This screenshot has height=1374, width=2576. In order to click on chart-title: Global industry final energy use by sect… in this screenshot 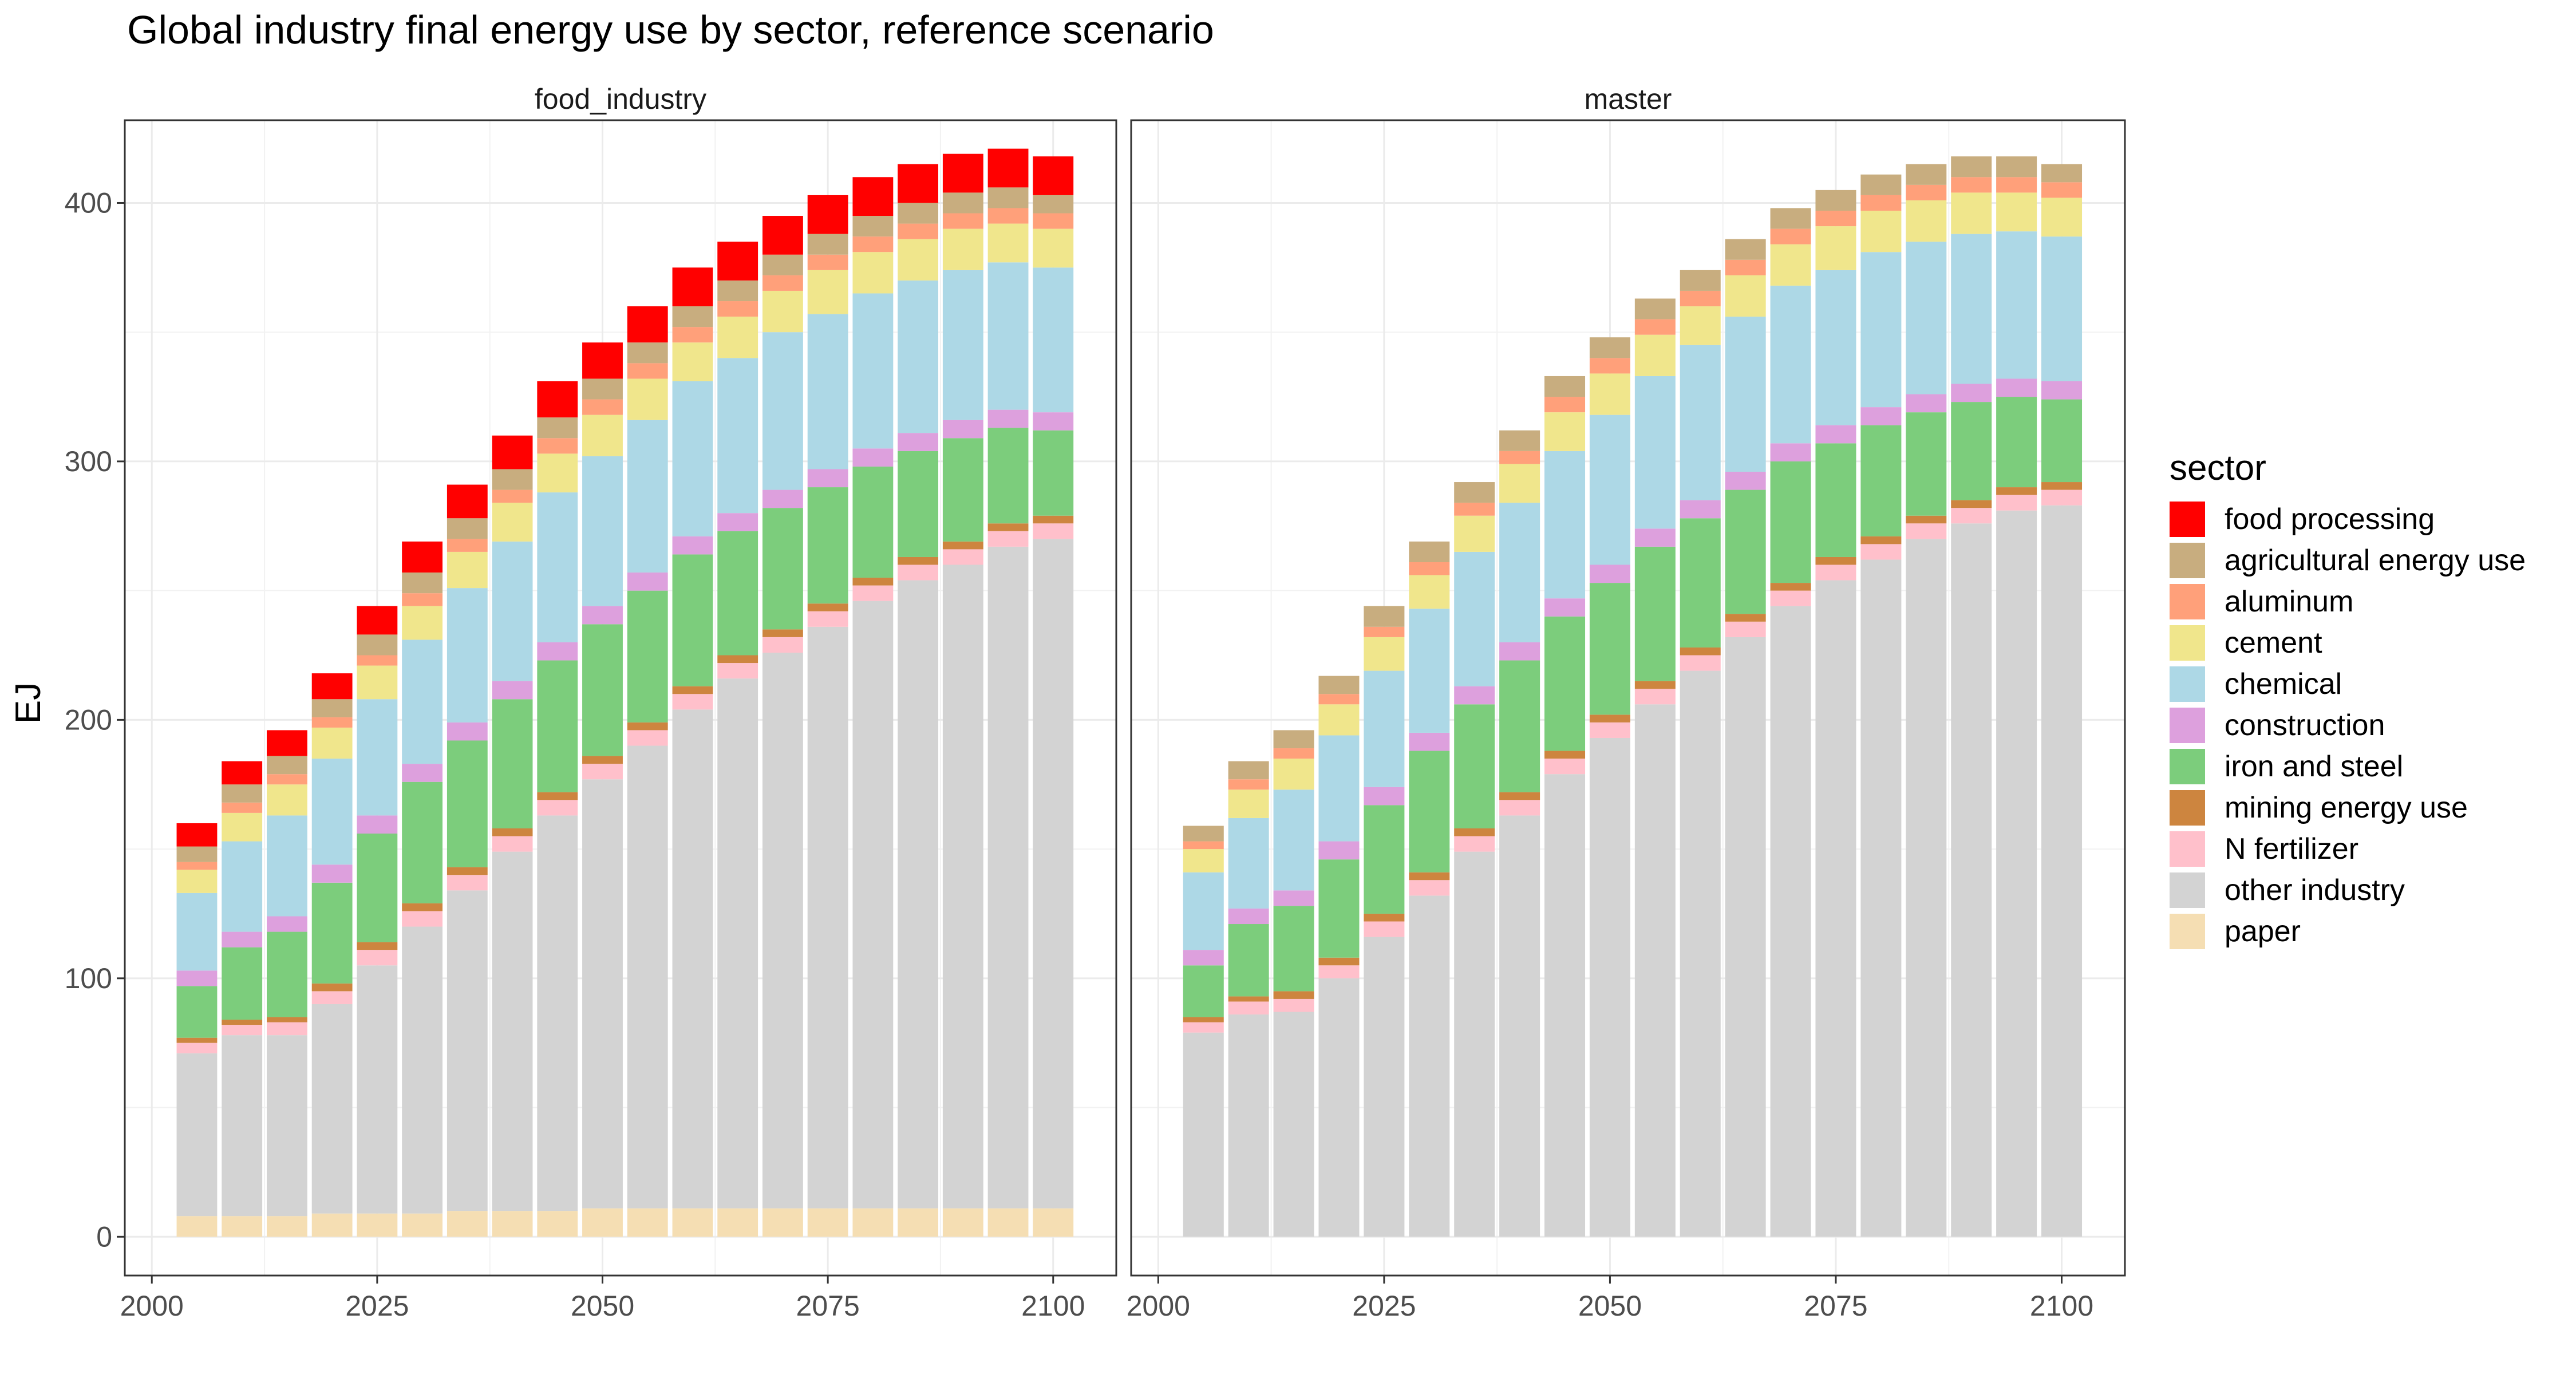, I will do `click(670, 30)`.